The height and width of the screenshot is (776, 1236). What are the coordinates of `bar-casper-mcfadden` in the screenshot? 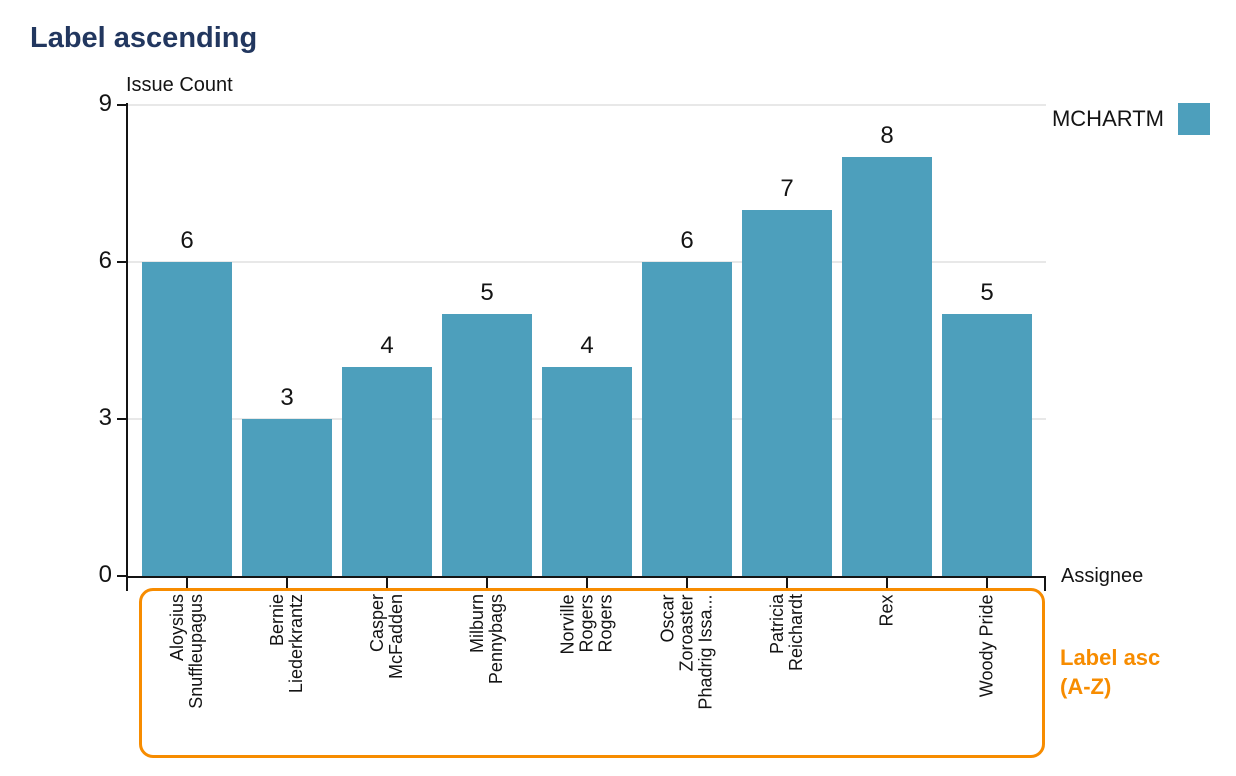 It's located at (387, 471).